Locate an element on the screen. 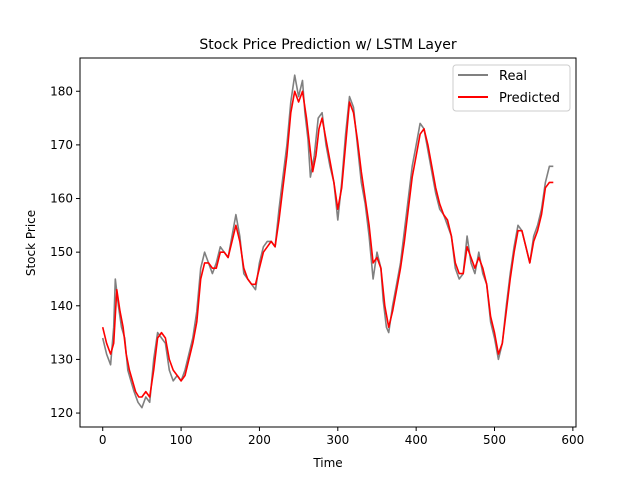  y-tick-label: 150 is located at coordinates (61, 252).